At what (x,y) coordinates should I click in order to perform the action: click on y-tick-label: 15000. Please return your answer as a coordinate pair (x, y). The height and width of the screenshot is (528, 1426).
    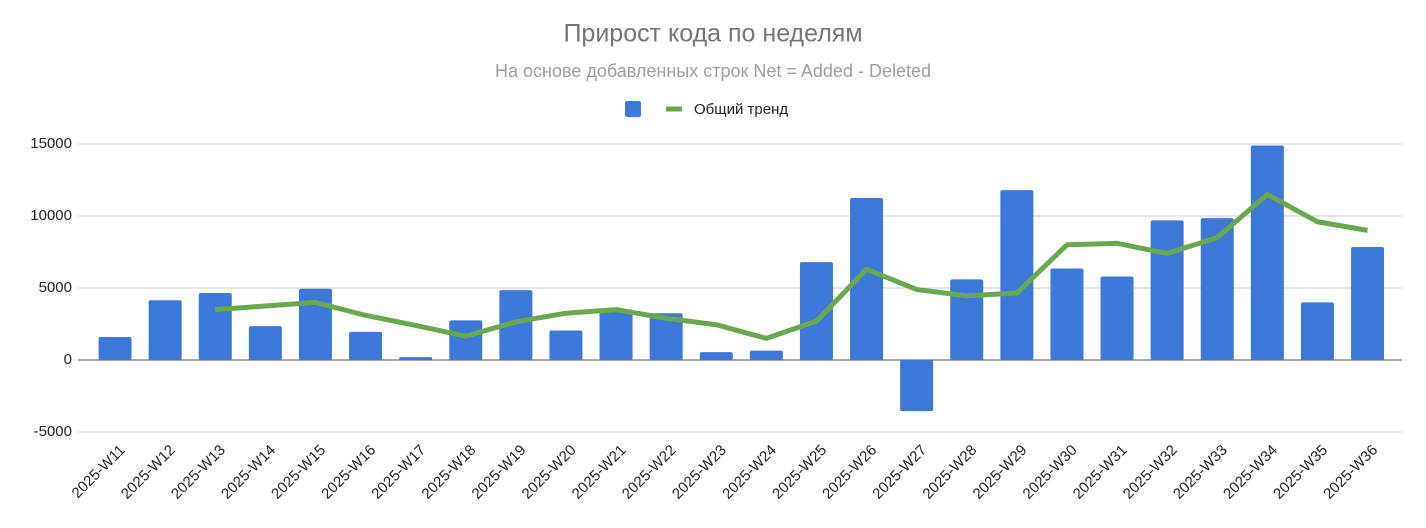
    Looking at the image, I should click on (51, 143).